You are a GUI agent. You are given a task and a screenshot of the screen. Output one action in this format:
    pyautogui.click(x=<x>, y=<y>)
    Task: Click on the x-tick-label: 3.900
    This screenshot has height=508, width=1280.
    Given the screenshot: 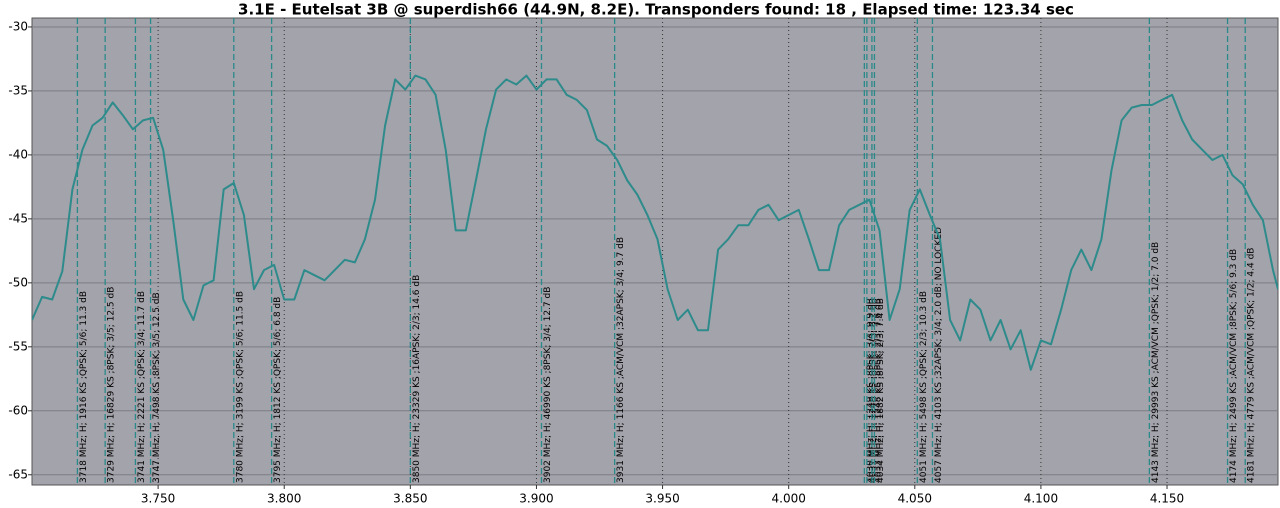 What is the action you would take?
    pyautogui.click(x=536, y=499)
    